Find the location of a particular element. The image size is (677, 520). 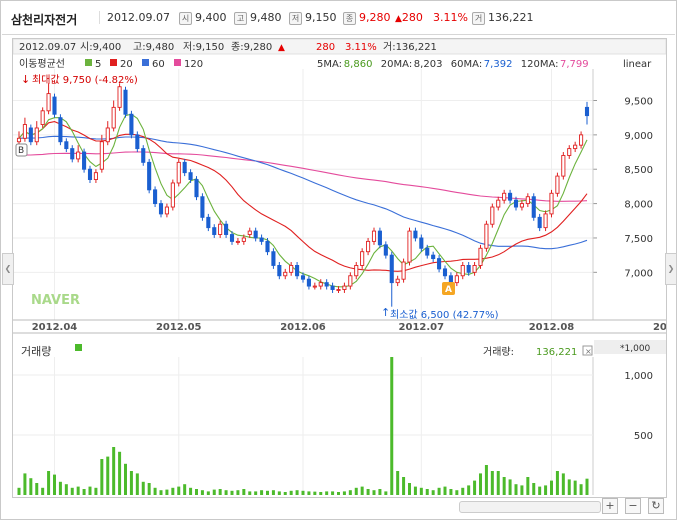

max-annotation: 최대값 9,750 (-4.82%) is located at coordinates (85, 80).